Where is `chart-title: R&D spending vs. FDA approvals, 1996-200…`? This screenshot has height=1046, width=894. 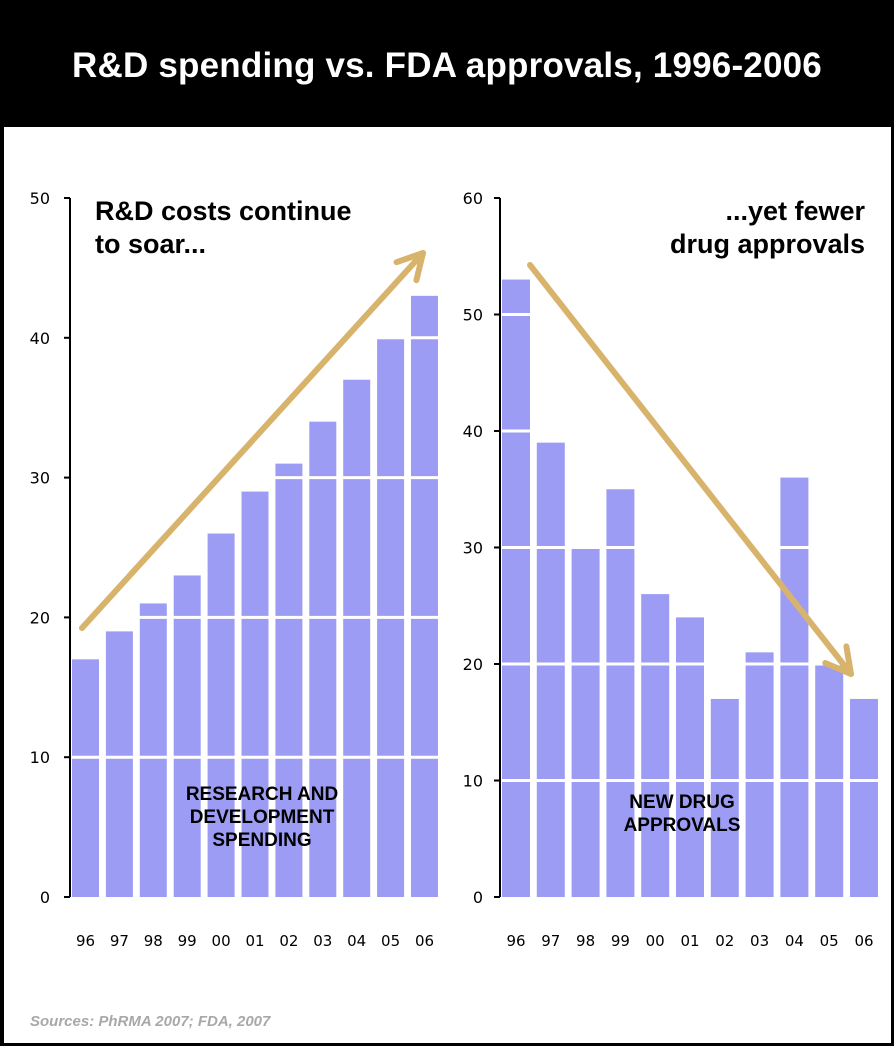
chart-title: R&D spending vs. FDA approvals, 1996-200… is located at coordinates (447, 65).